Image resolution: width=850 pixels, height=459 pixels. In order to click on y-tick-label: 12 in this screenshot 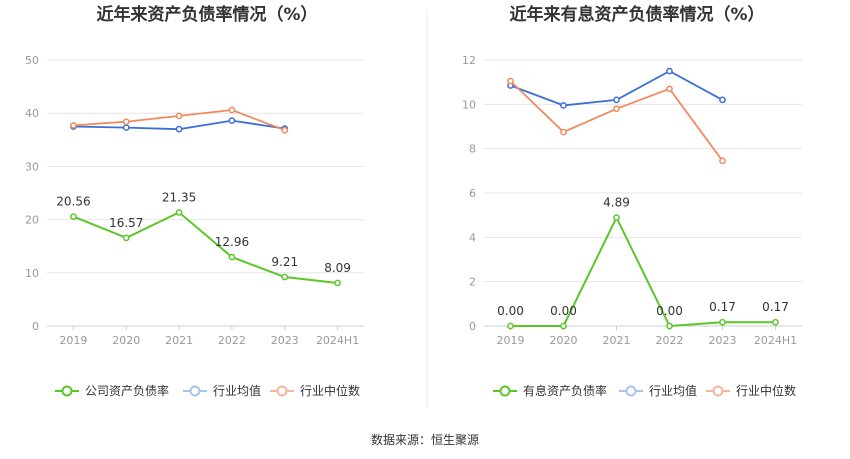, I will do `click(469, 60)`.